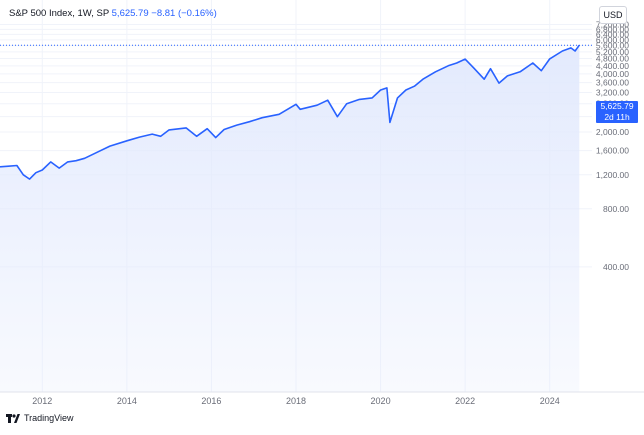  What do you see at coordinates (13, 418) in the screenshot?
I see `tradingview-logo-icon` at bounding box center [13, 418].